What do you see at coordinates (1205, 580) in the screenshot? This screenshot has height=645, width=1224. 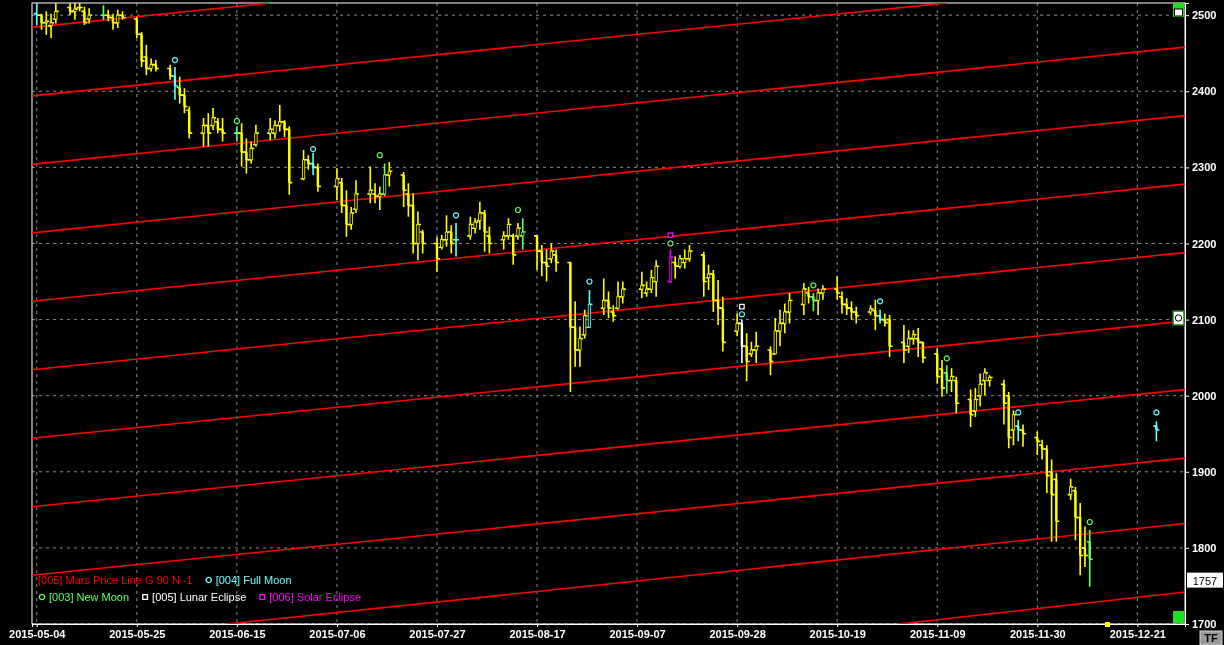 I see `annotation: 1757` at bounding box center [1205, 580].